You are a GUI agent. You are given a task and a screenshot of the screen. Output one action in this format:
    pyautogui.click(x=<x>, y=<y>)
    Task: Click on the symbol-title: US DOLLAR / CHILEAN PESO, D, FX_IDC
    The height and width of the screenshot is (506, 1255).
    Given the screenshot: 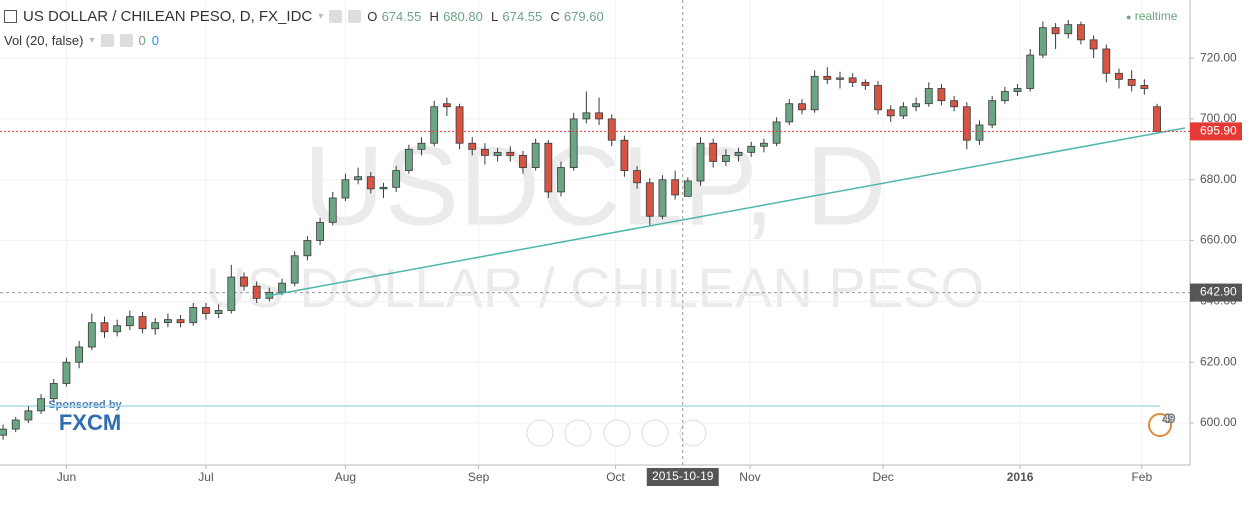 What is the action you would take?
    pyautogui.click(x=168, y=16)
    